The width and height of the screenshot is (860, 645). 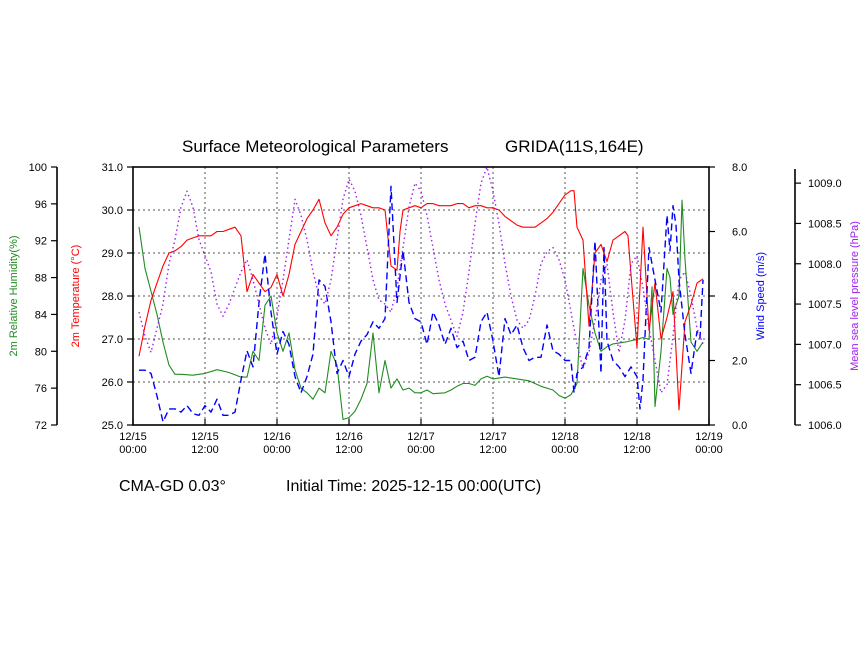 What do you see at coordinates (112, 426) in the screenshot?
I see `temperature-tick-label: 25.0` at bounding box center [112, 426].